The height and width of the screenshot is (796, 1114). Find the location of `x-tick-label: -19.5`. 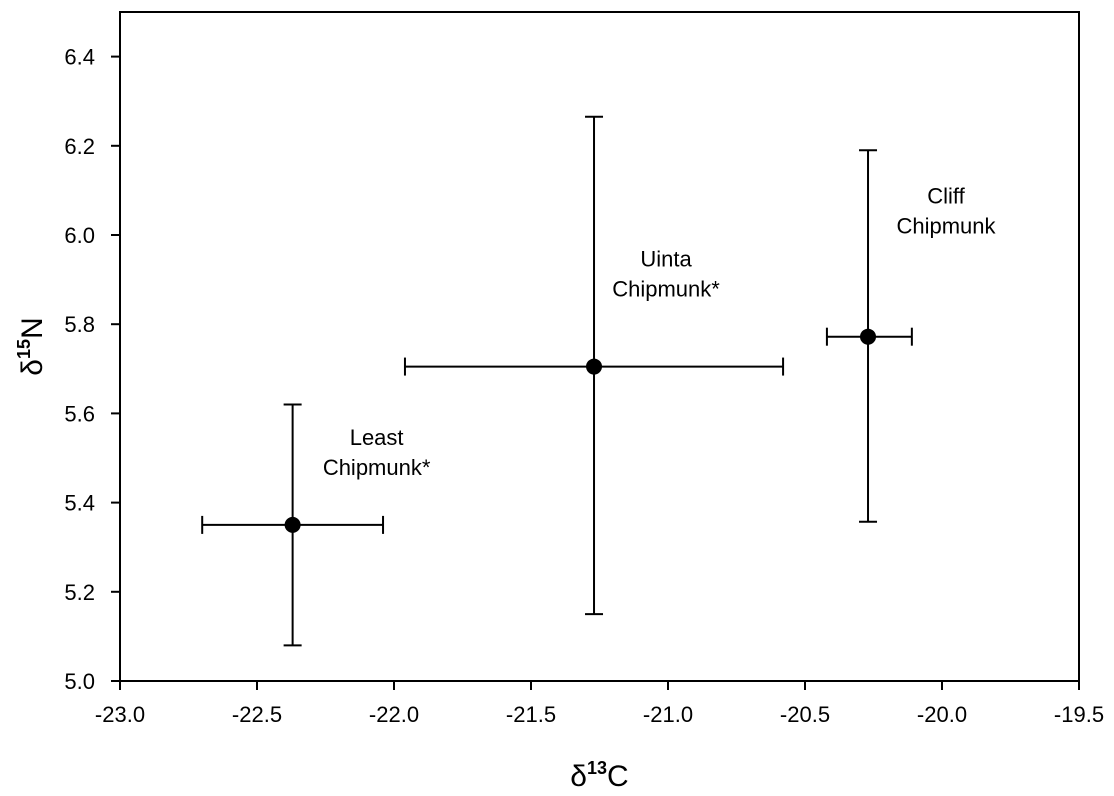

x-tick-label: -19.5 is located at coordinates (1079, 714).